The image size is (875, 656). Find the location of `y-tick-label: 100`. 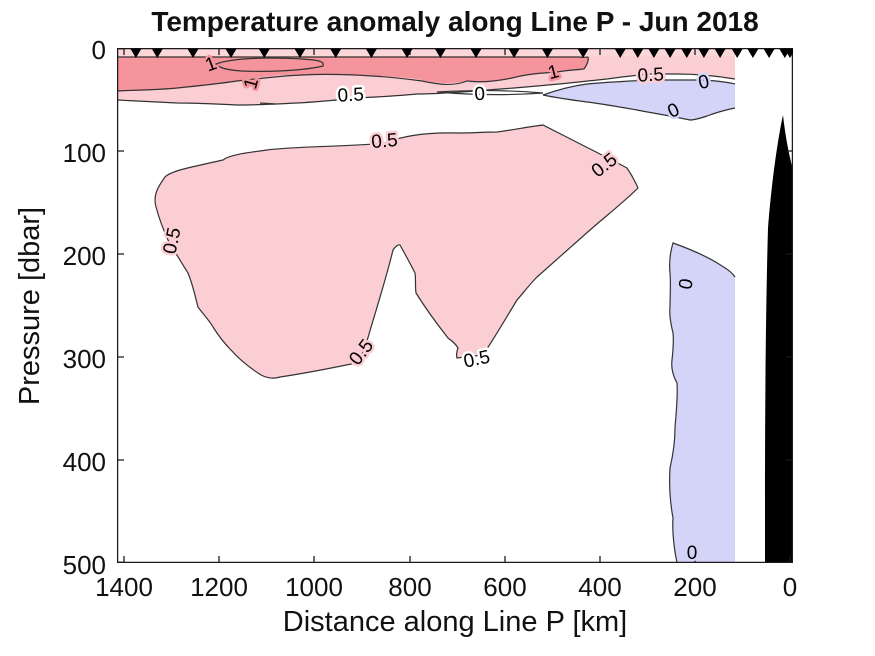

y-tick-label: 100 is located at coordinates (84, 153).